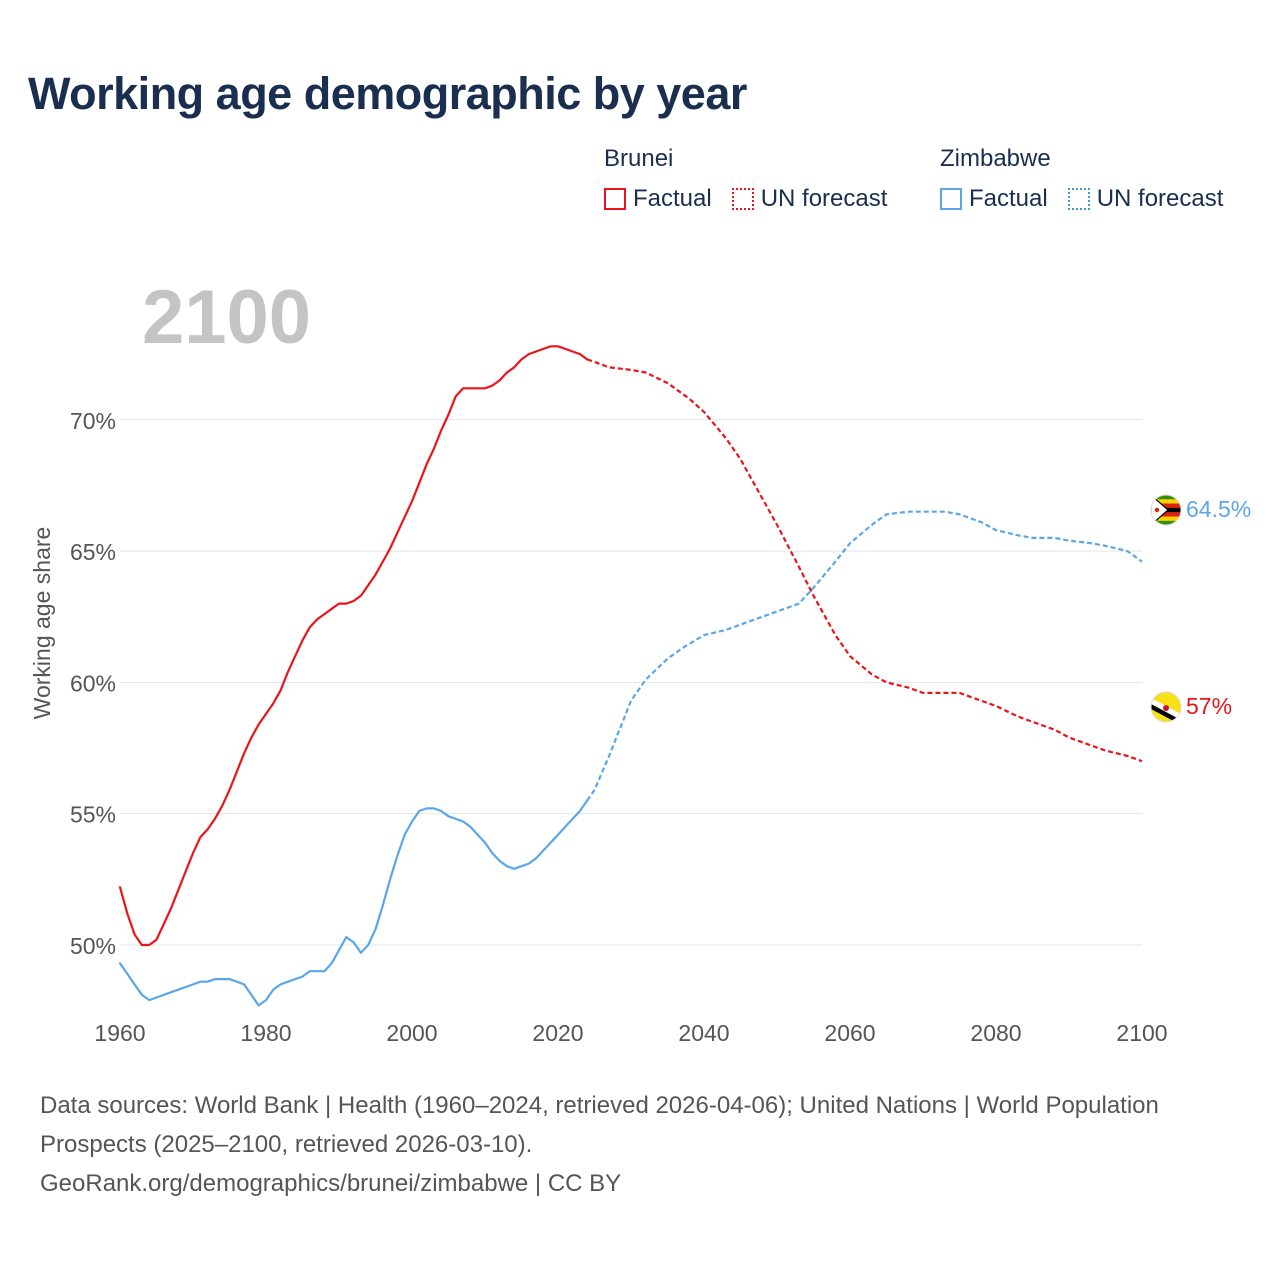  I want to click on zimbabwe-factual-line, so click(353, 903).